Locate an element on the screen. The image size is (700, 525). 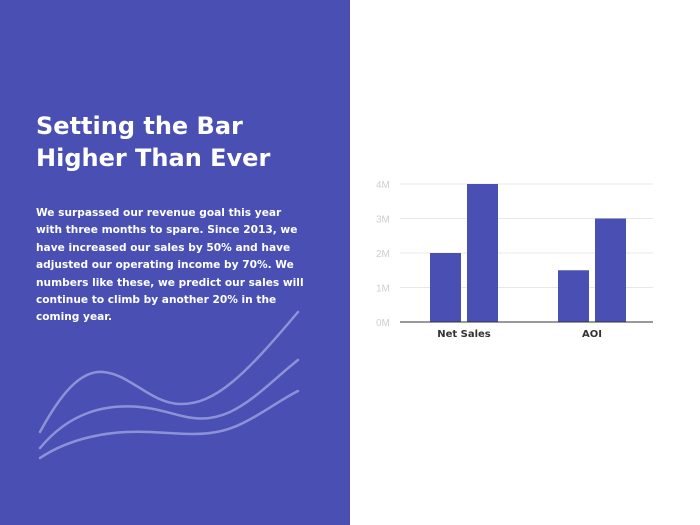
page-title: Setting the Bar Higher Than Ever is located at coordinates (186, 142).